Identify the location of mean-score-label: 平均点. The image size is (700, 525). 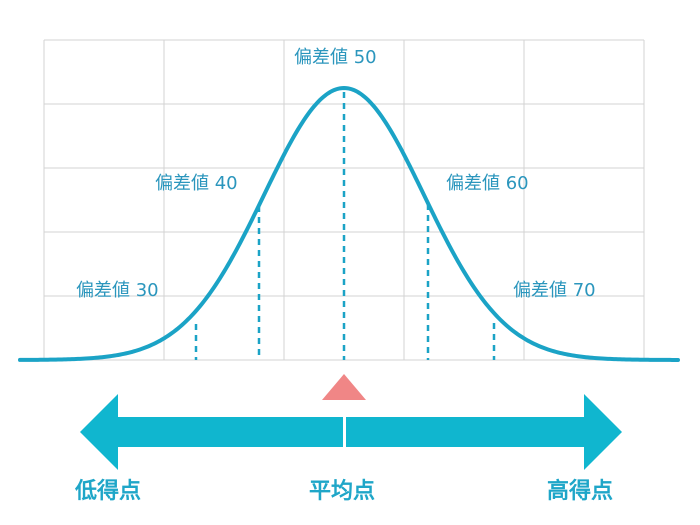
(342, 491).